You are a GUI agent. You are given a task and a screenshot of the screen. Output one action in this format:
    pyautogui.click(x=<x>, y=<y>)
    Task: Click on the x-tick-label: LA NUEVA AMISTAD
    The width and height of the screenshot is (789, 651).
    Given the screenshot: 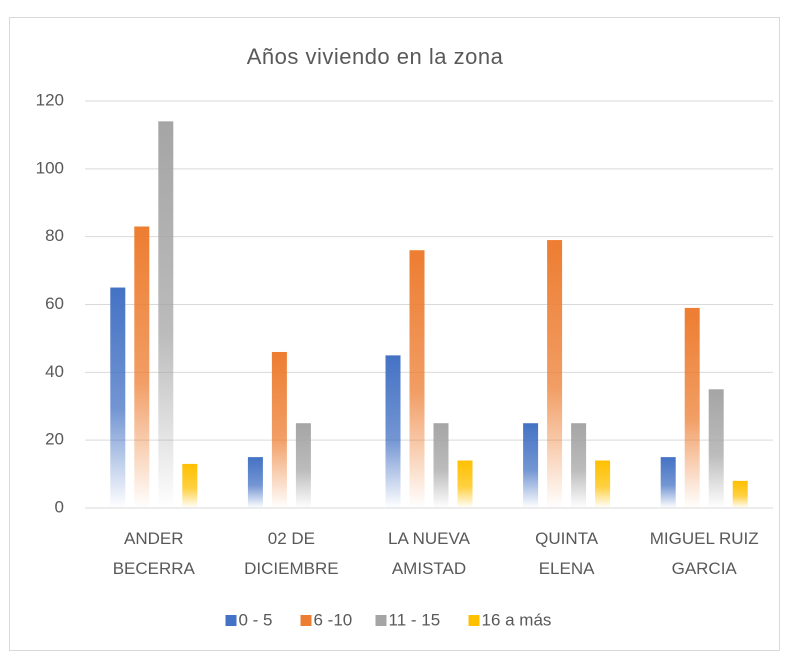 What is the action you would take?
    pyautogui.click(x=429, y=553)
    